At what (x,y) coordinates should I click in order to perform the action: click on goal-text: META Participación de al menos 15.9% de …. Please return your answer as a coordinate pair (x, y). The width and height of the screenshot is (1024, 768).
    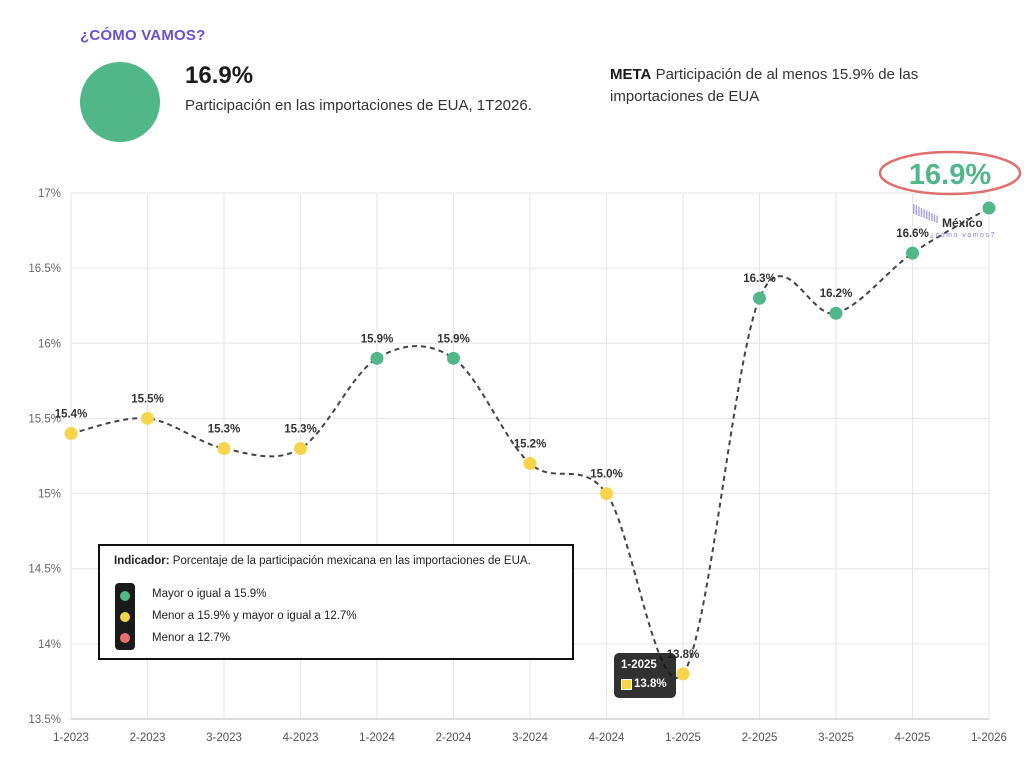
    Looking at the image, I should click on (800, 86).